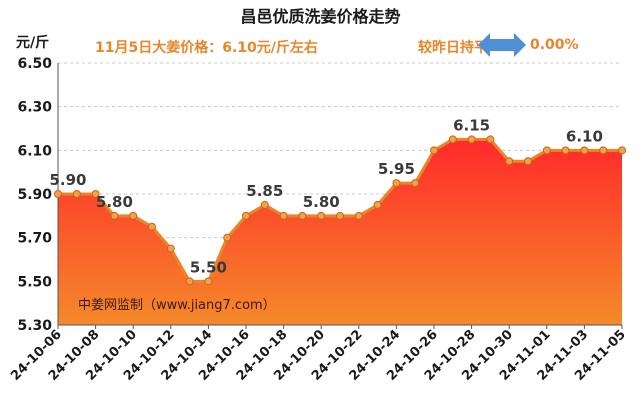 The height and width of the screenshot is (410, 641). Describe the element at coordinates (33, 43) in the screenshot. I see `unit-label: 元/斤` at that location.